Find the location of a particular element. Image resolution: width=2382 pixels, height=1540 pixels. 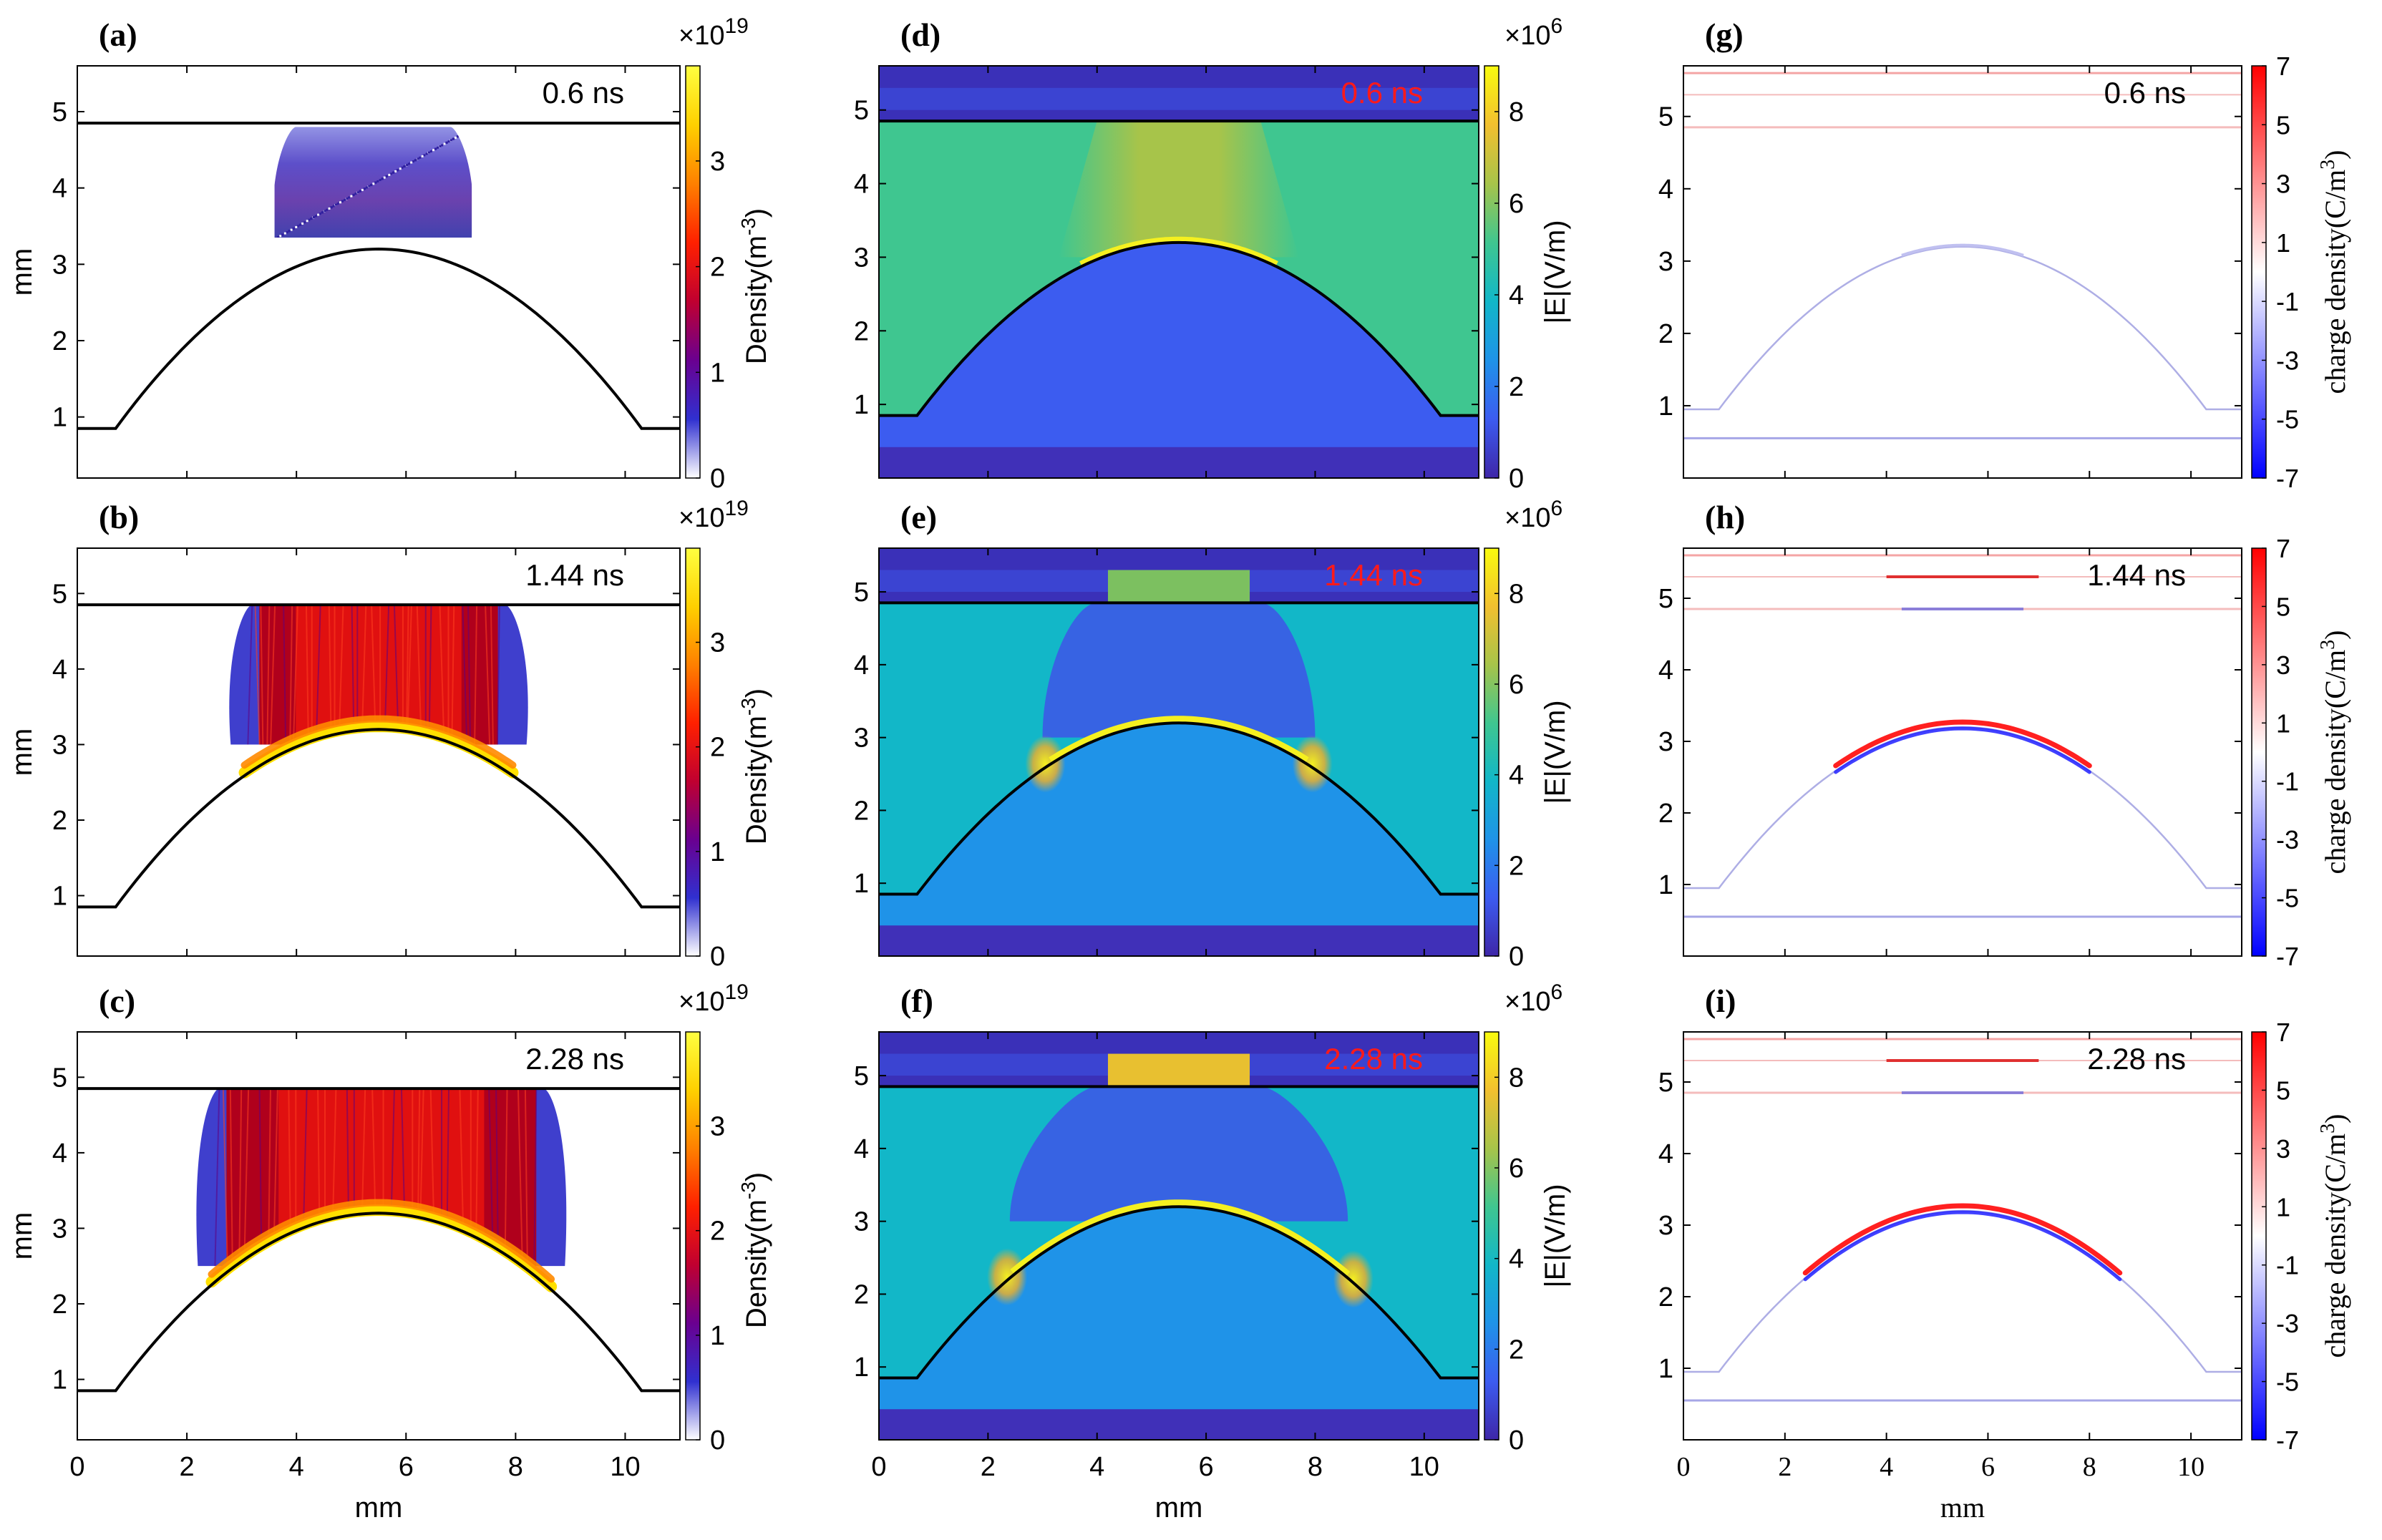

colorbar-tick-label: -3 is located at coordinates (2287, 360).